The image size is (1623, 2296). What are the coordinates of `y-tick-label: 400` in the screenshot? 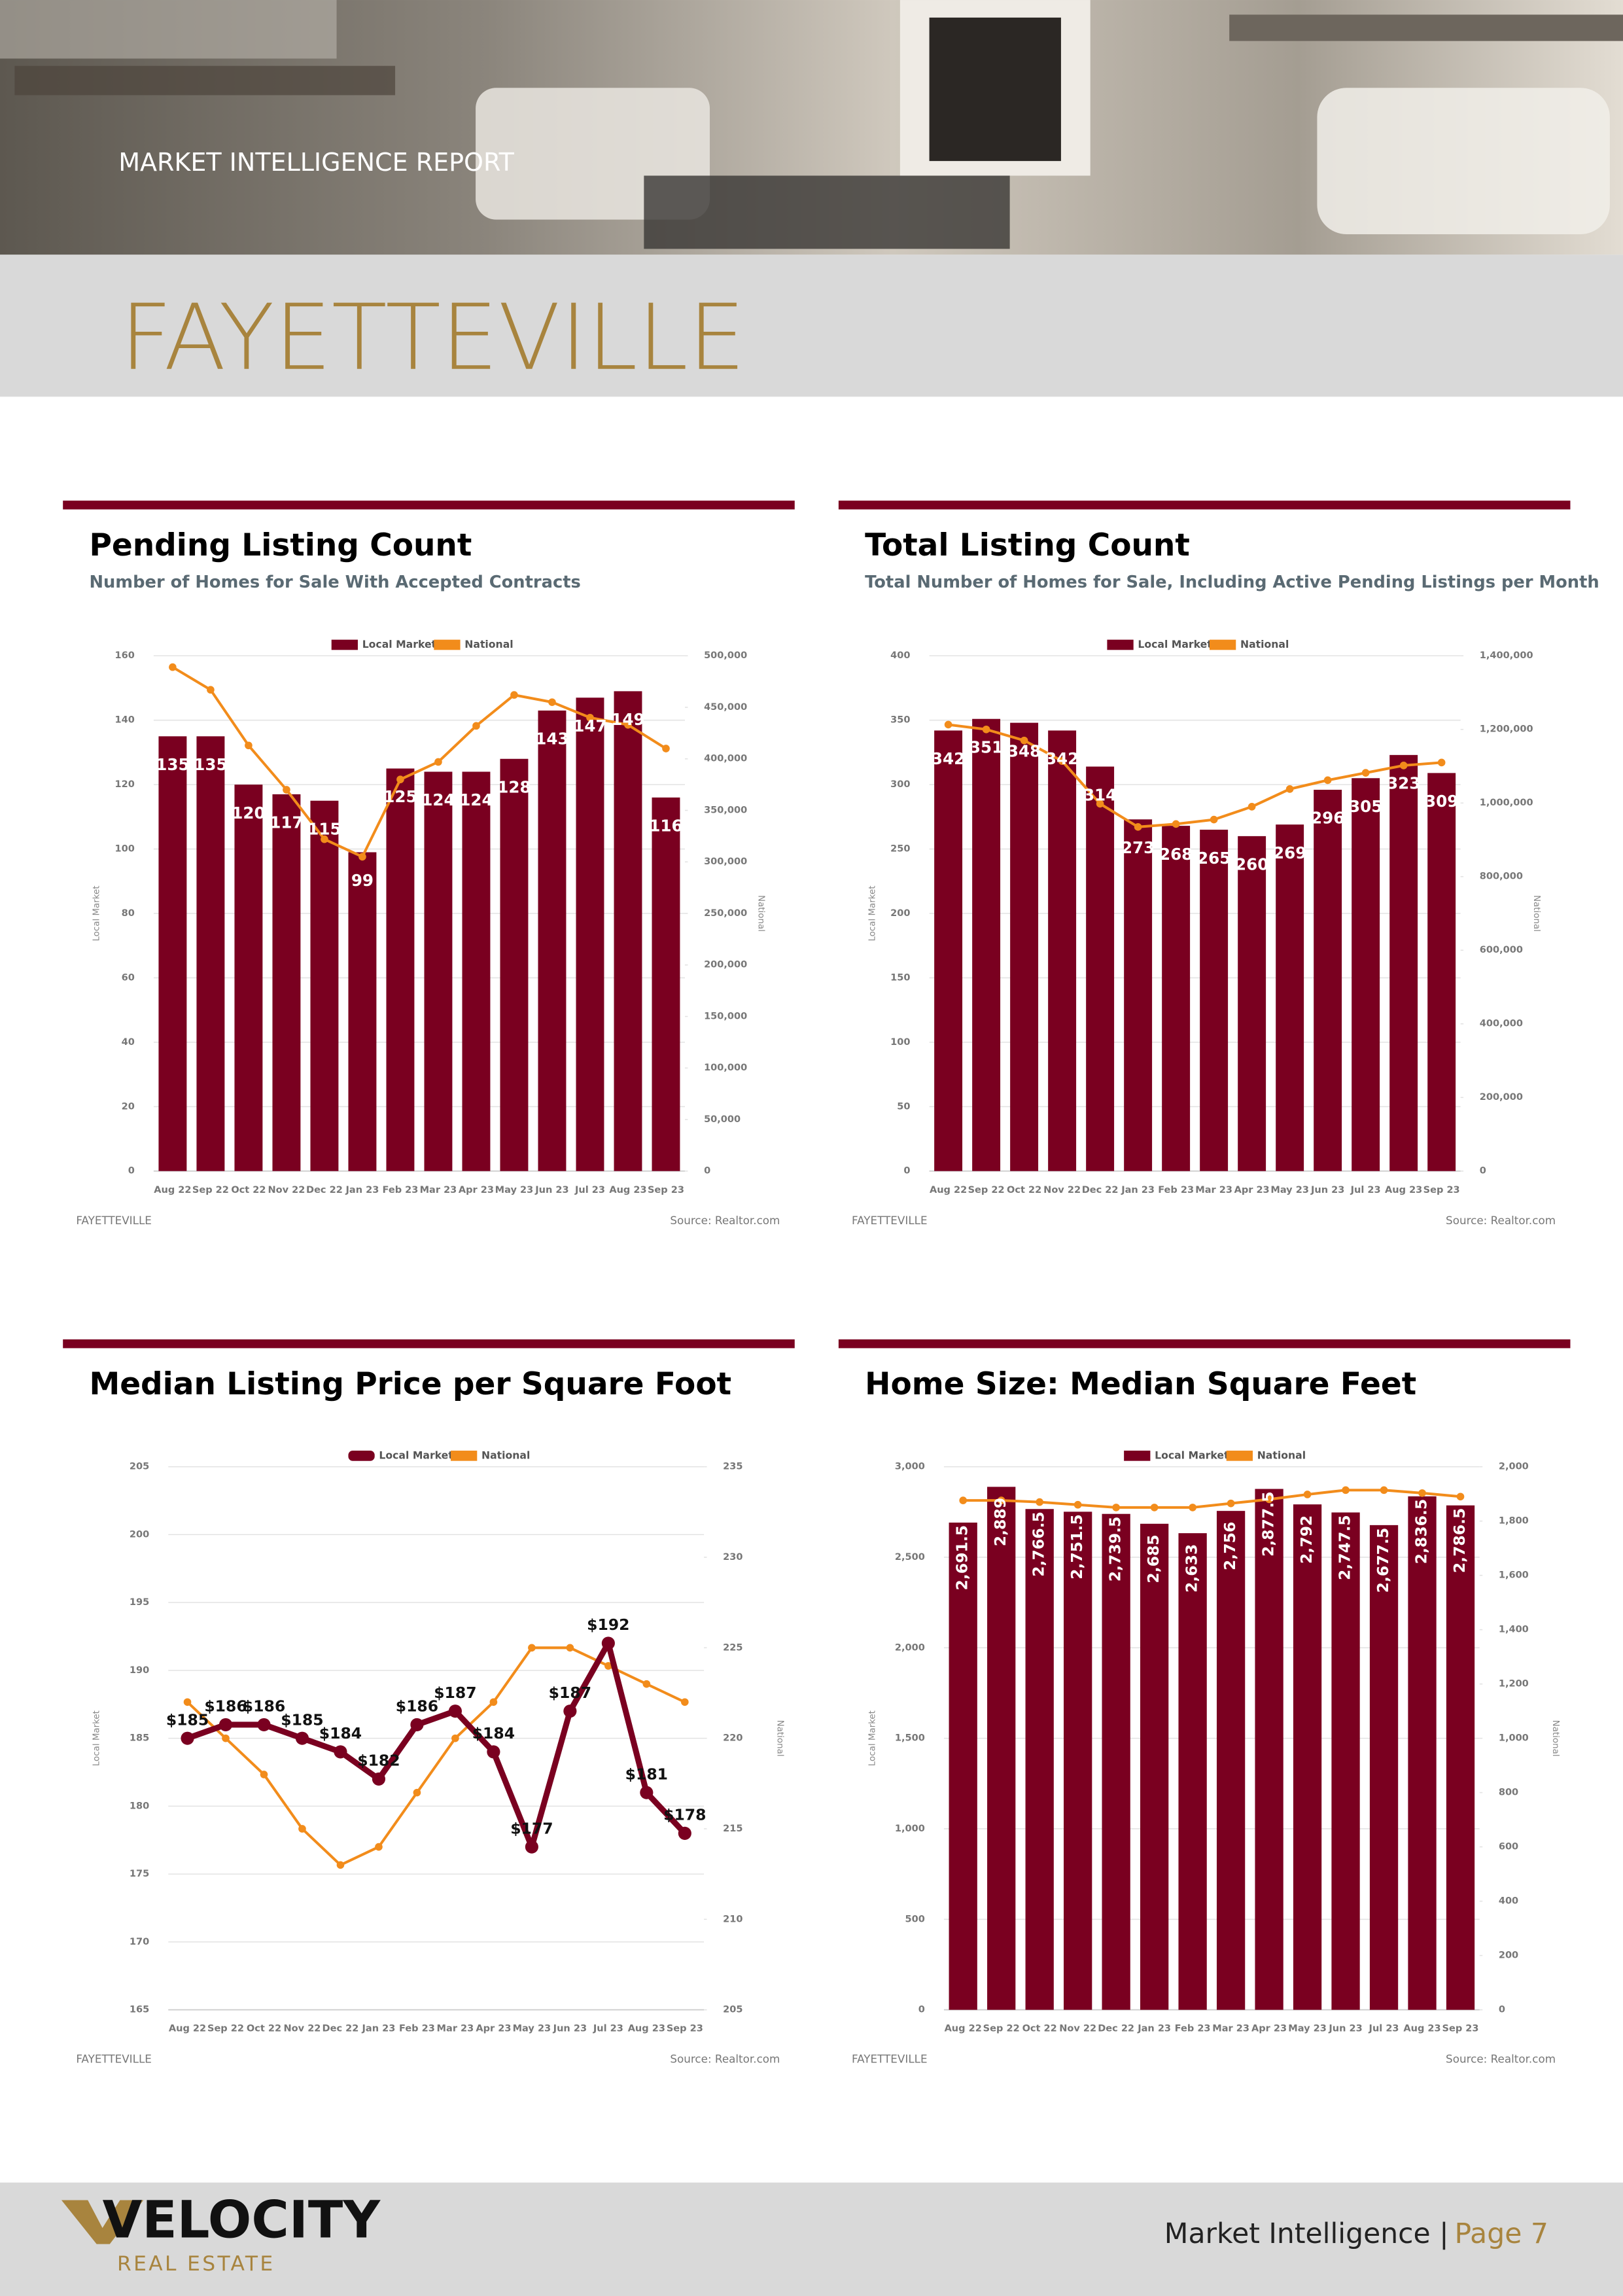 It's located at (900, 655).